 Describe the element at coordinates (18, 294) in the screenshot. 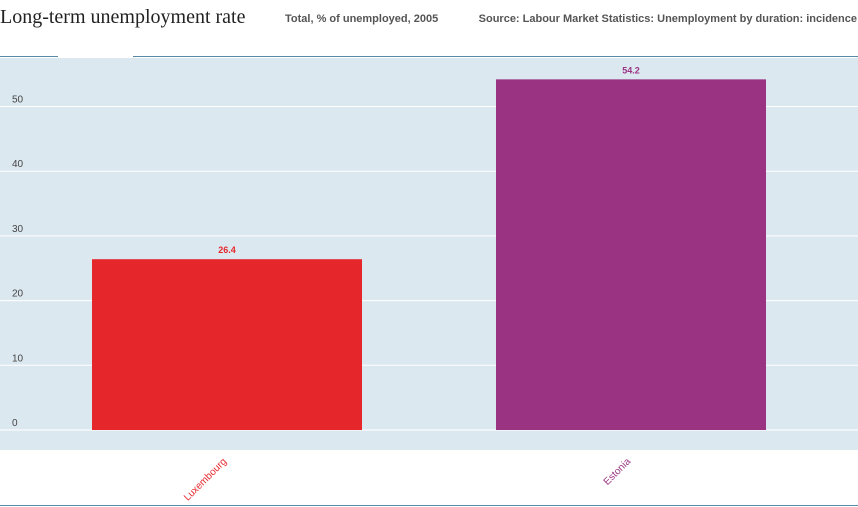

I see `y-tick-label: 20` at that location.